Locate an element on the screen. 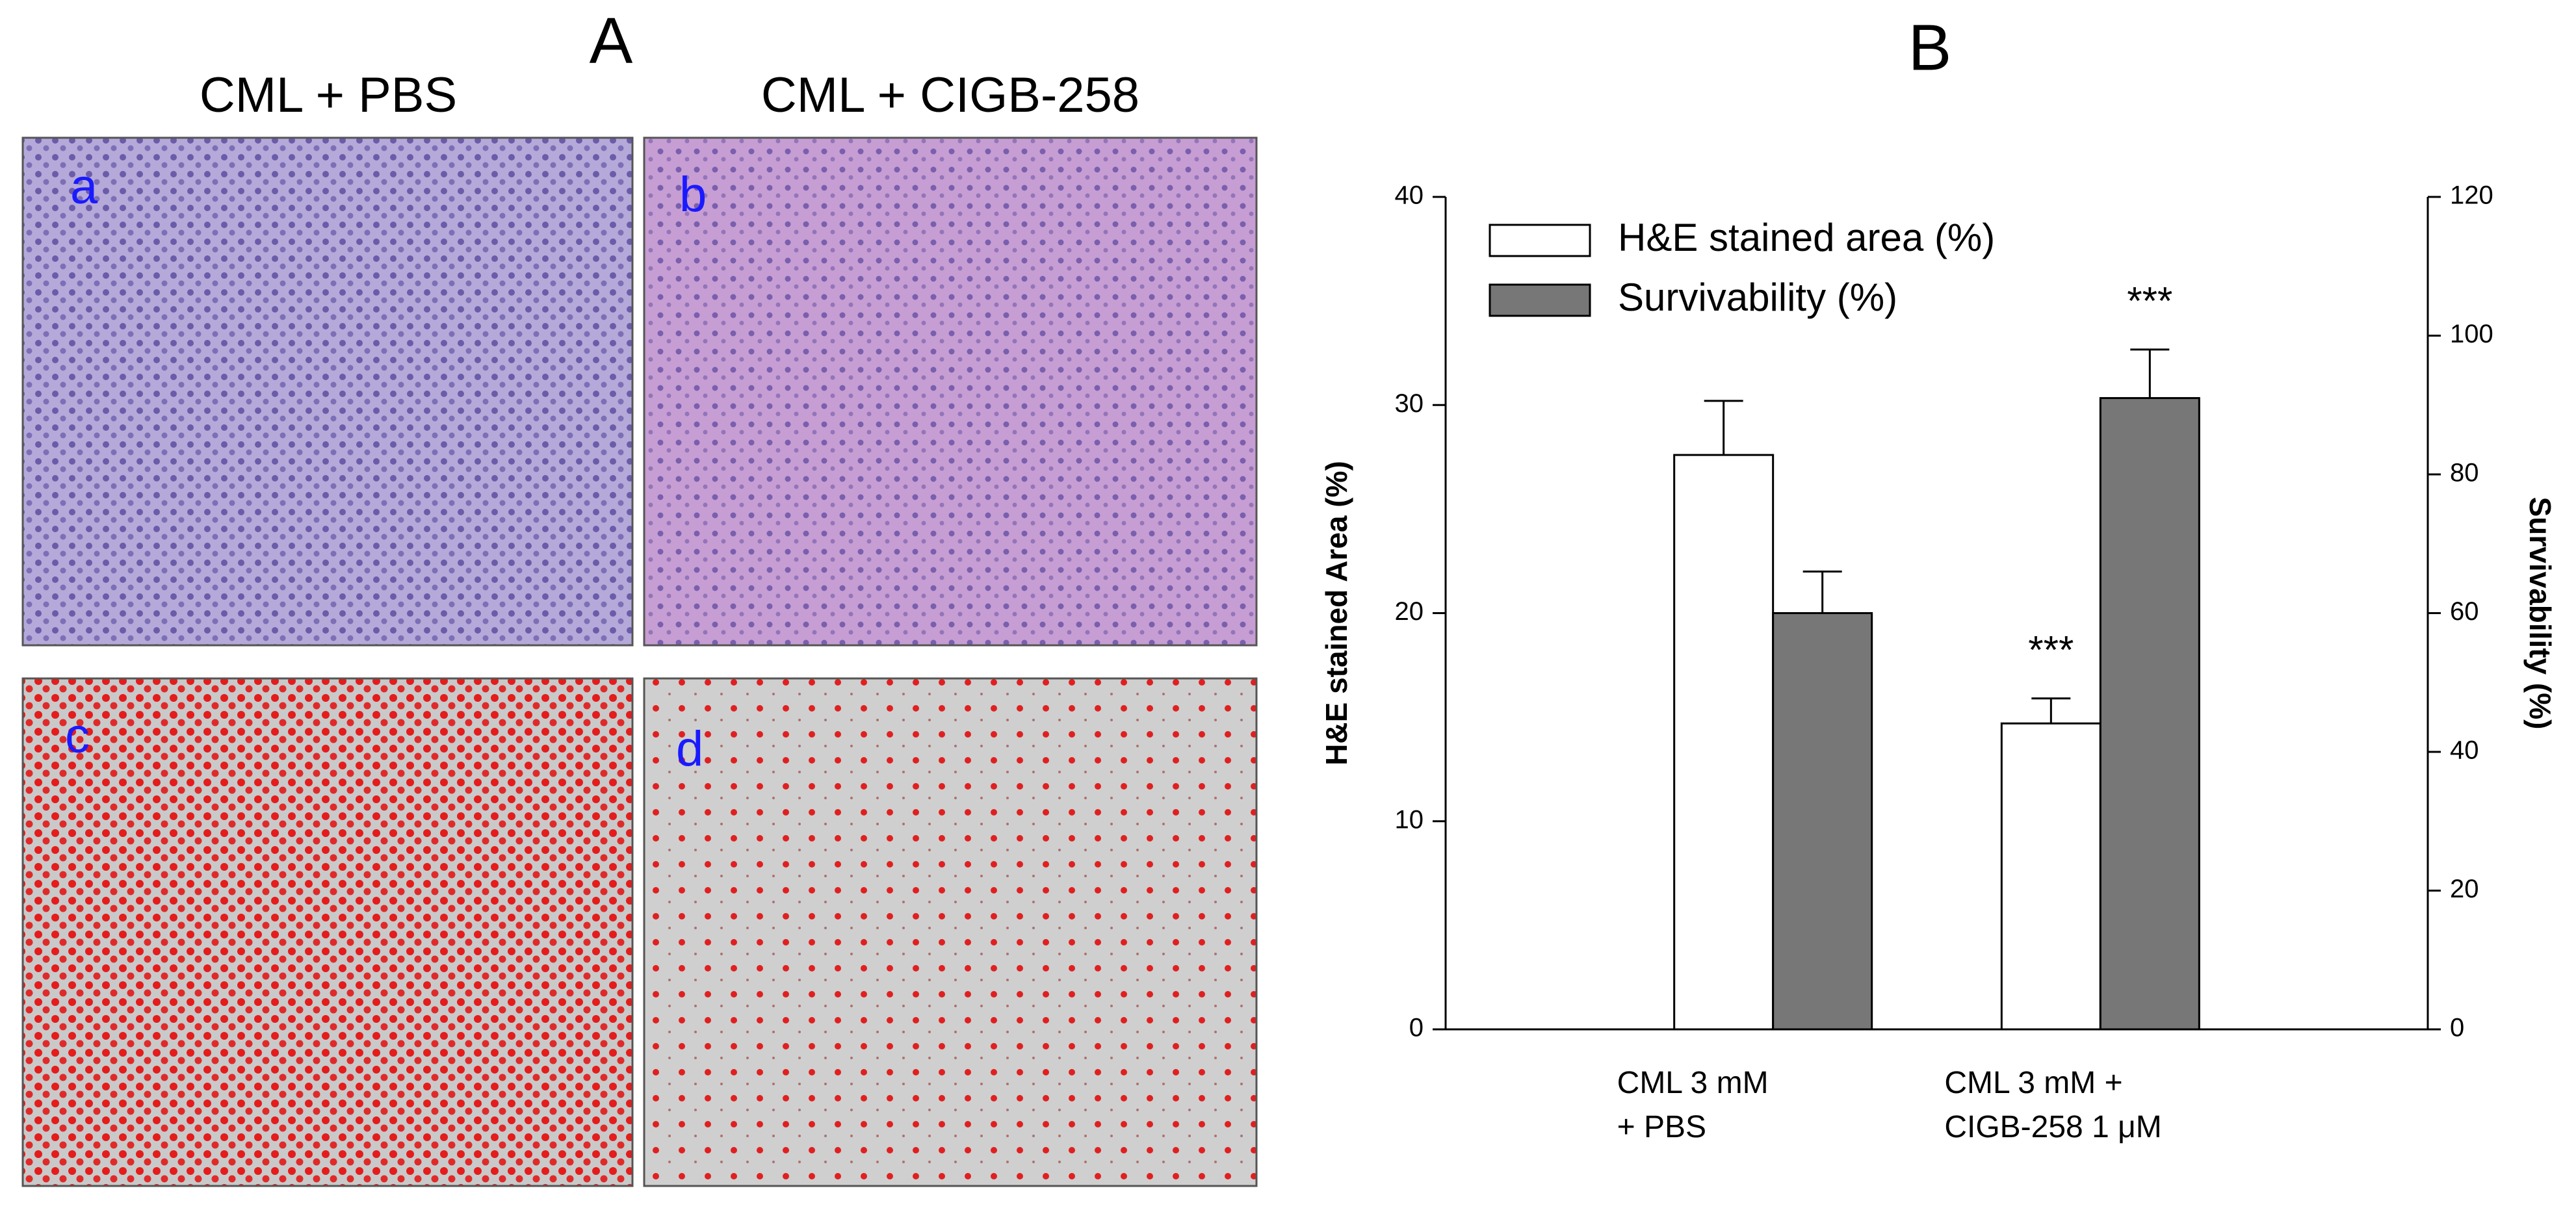 The height and width of the screenshot is (1223, 2576). y-tick-label: 40 is located at coordinates (1409, 195).